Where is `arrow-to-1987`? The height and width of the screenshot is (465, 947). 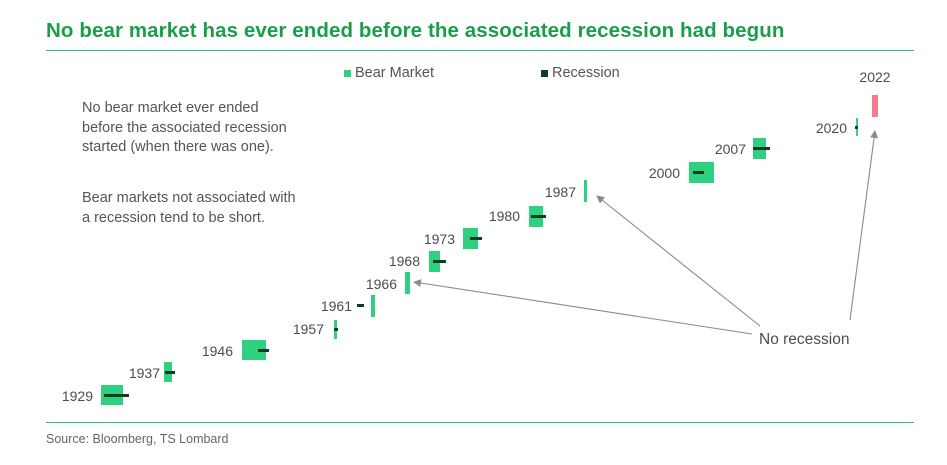
arrow-to-1987 is located at coordinates (678, 261).